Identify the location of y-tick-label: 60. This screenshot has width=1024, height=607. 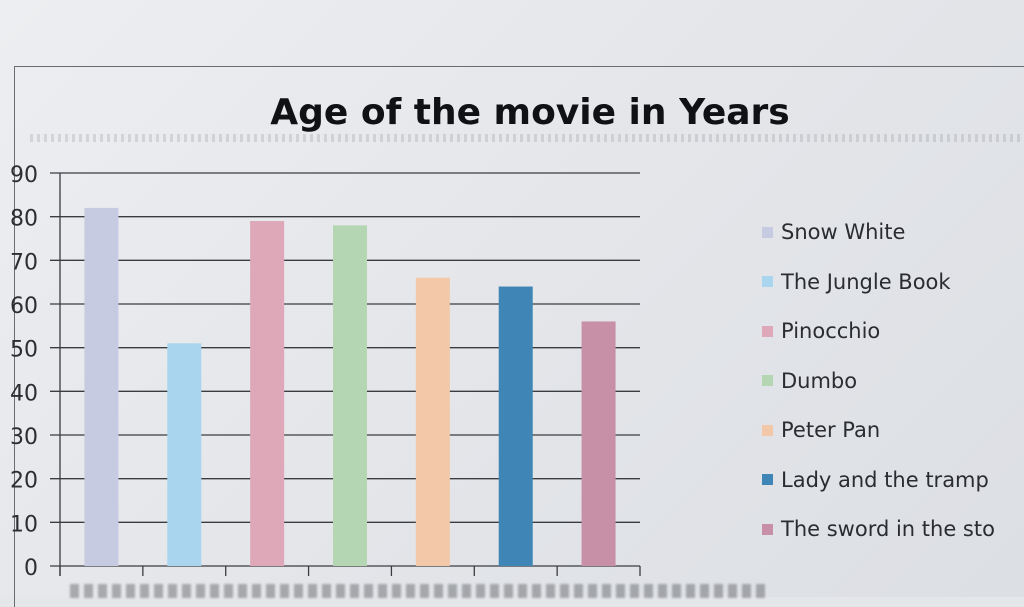
(24, 306).